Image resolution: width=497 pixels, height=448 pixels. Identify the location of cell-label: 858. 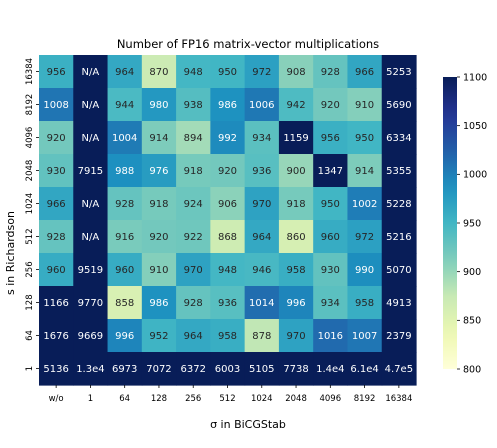
(124, 303).